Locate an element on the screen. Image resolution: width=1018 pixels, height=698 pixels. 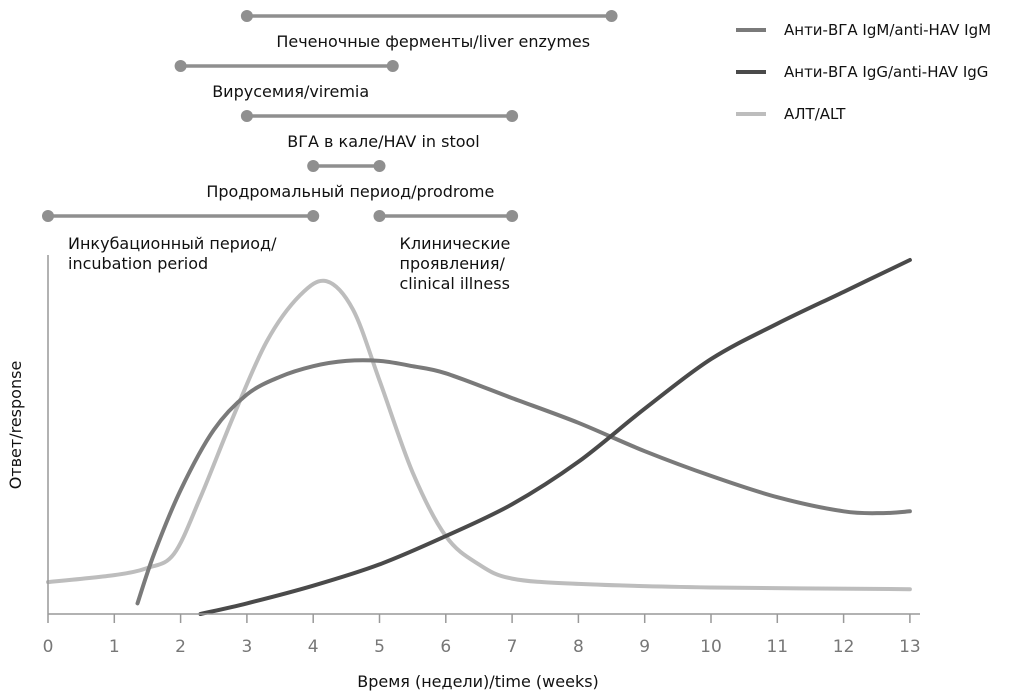
phase-label-line: Продромальный период/prodrome is located at coordinates (350, 191).